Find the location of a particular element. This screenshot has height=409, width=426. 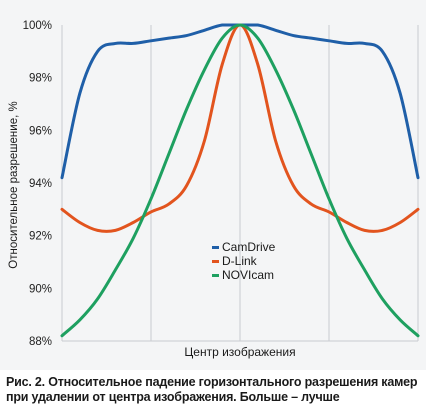

y-tick-label: 94% is located at coordinates (40, 184).